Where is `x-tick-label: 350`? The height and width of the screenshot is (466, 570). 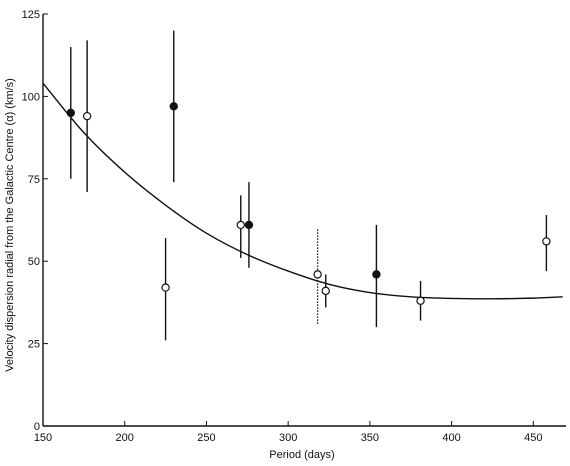
x-tick-label: 350 is located at coordinates (370, 438).